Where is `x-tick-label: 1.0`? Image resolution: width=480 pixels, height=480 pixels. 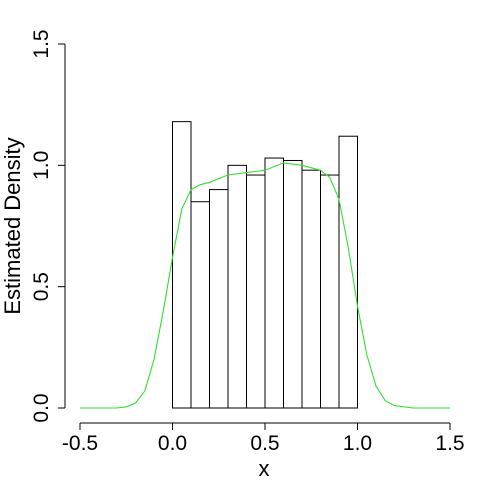 x-tick-label: 1.0 is located at coordinates (357, 443).